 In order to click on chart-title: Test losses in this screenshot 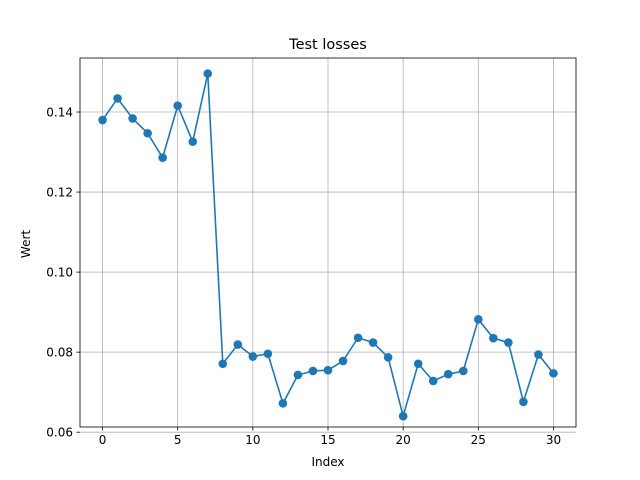, I will do `click(327, 45)`.